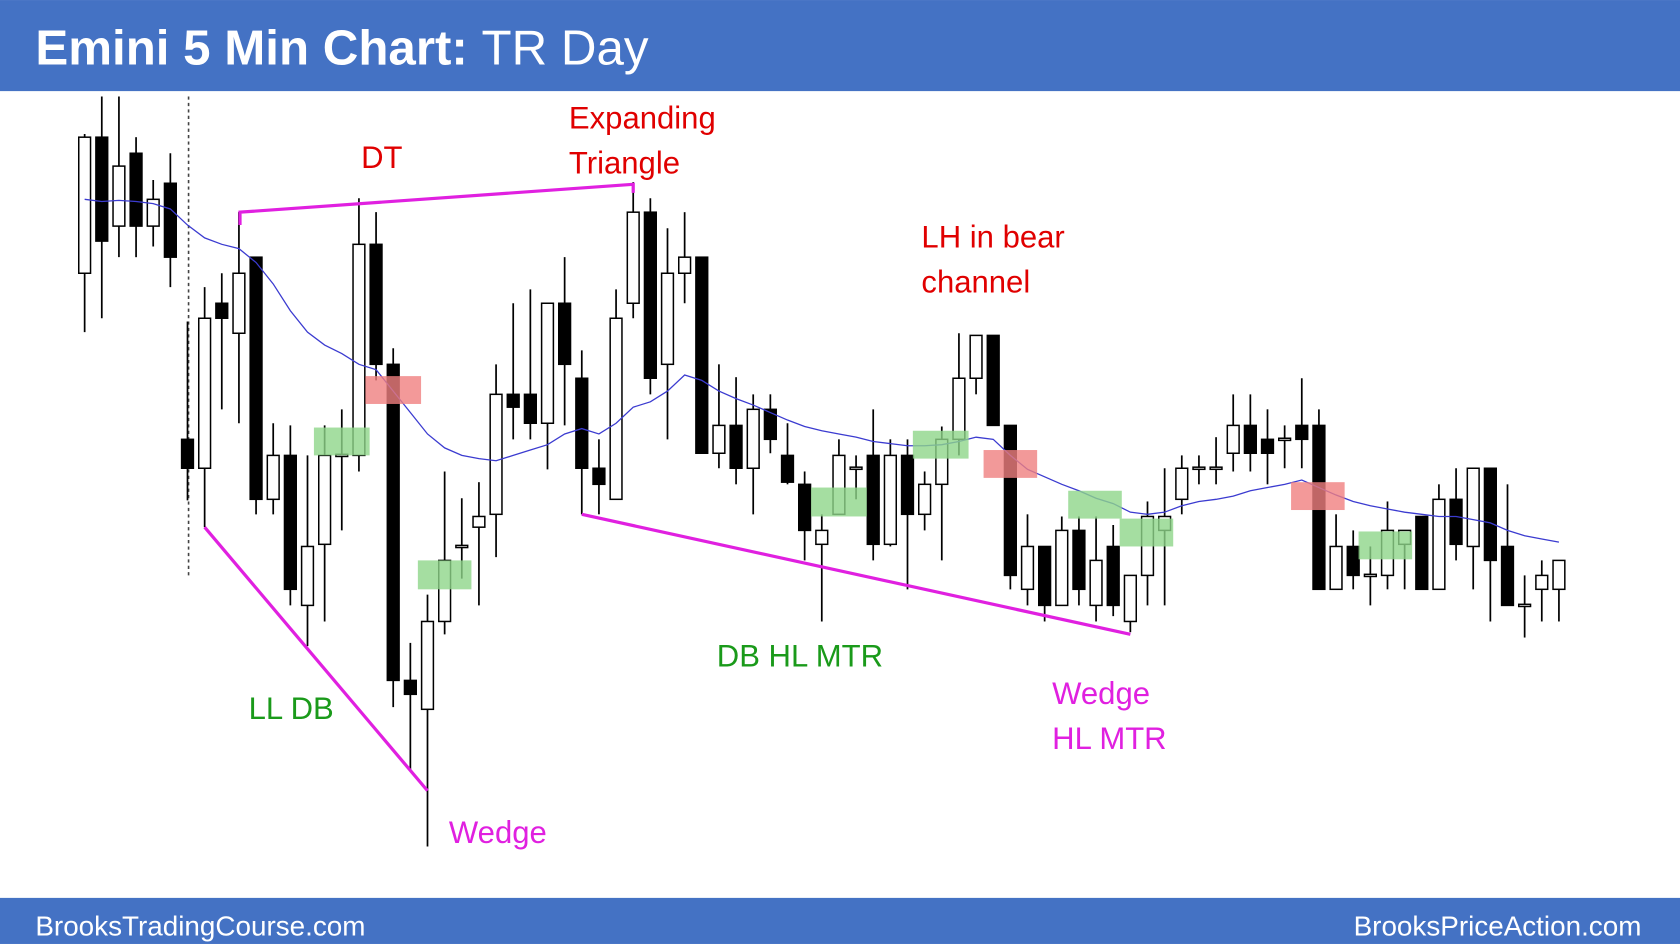 The image size is (1680, 944). I want to click on signal-boxes, so click(863, 483).